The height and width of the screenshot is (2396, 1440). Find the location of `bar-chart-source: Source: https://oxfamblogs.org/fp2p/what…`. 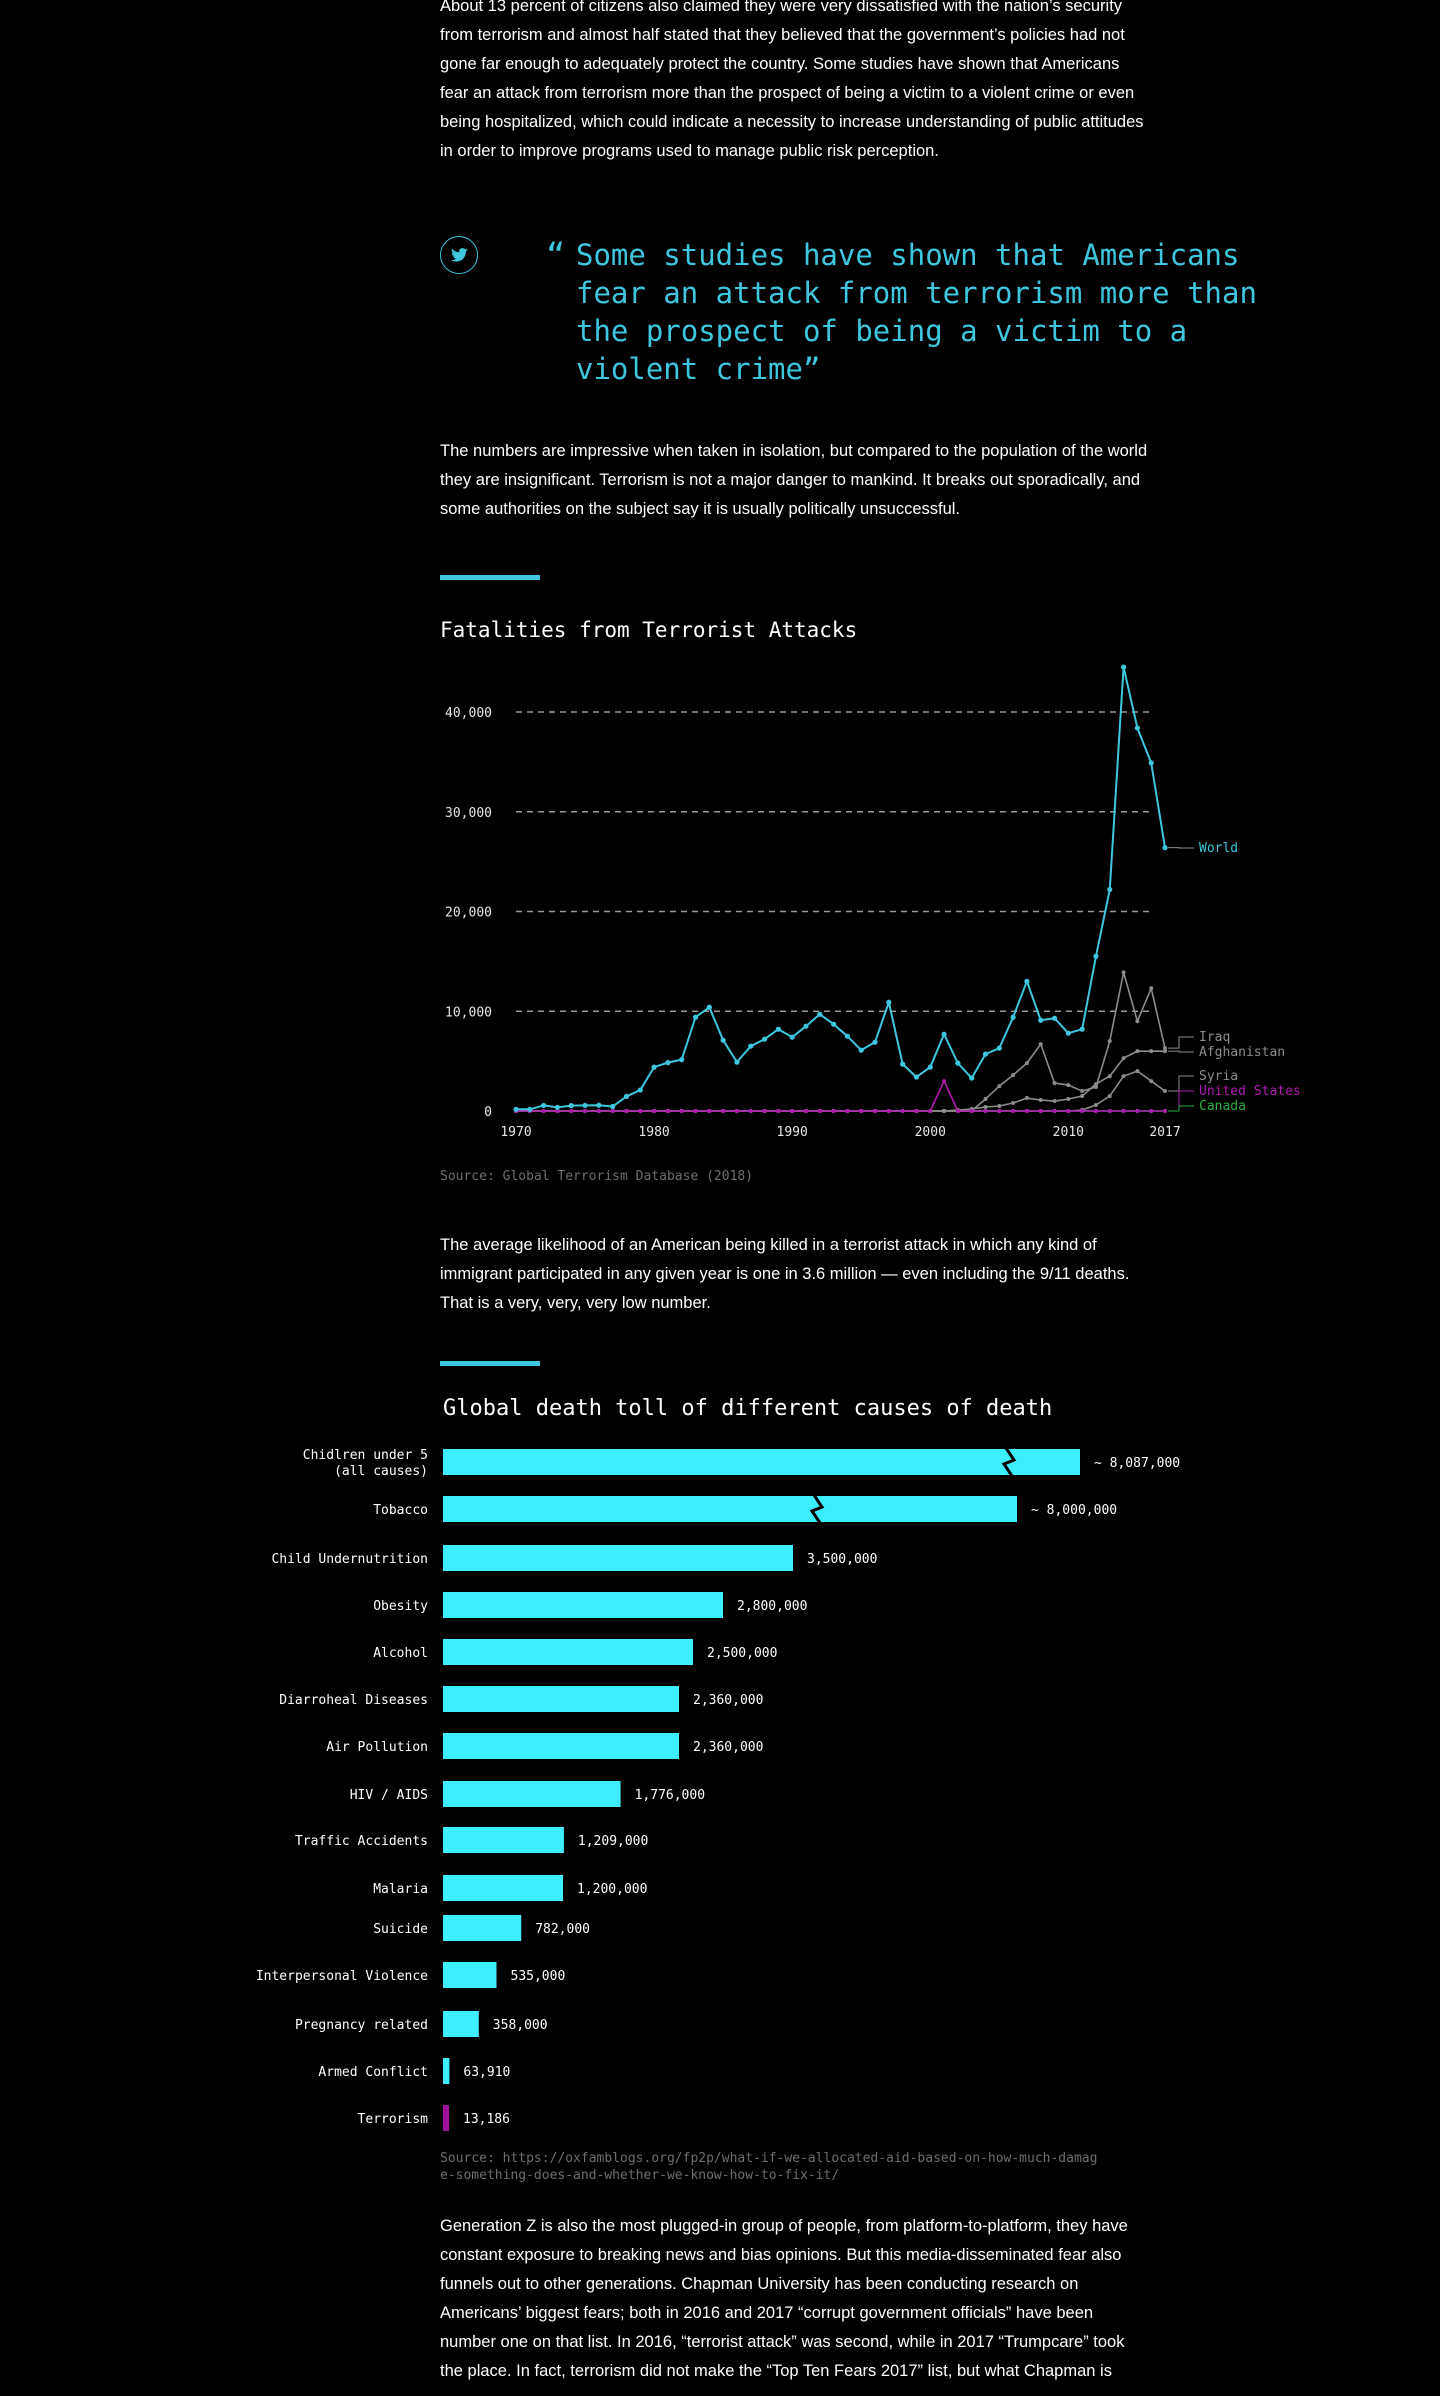

bar-chart-source: Source: https://oxfamblogs.org/fp2p/what… is located at coordinates (769, 2167).